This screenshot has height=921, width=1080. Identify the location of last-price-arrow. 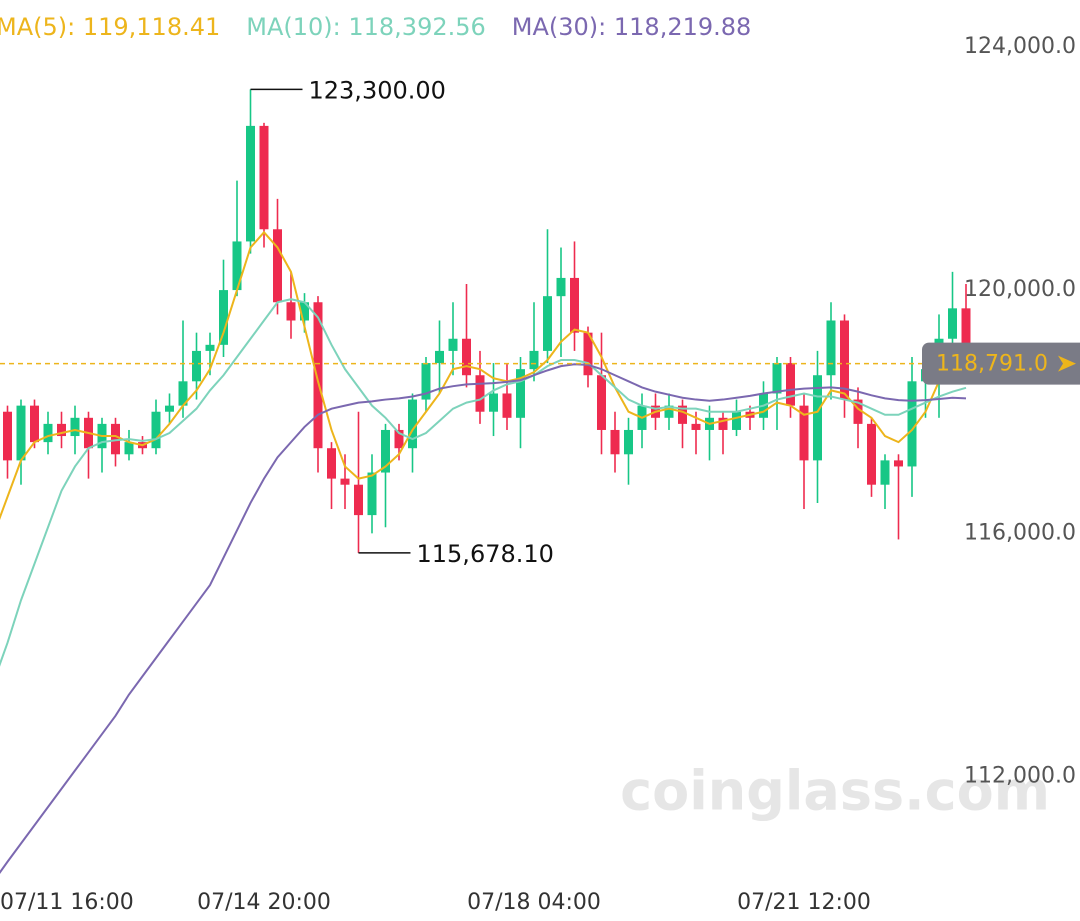
(1067, 363).